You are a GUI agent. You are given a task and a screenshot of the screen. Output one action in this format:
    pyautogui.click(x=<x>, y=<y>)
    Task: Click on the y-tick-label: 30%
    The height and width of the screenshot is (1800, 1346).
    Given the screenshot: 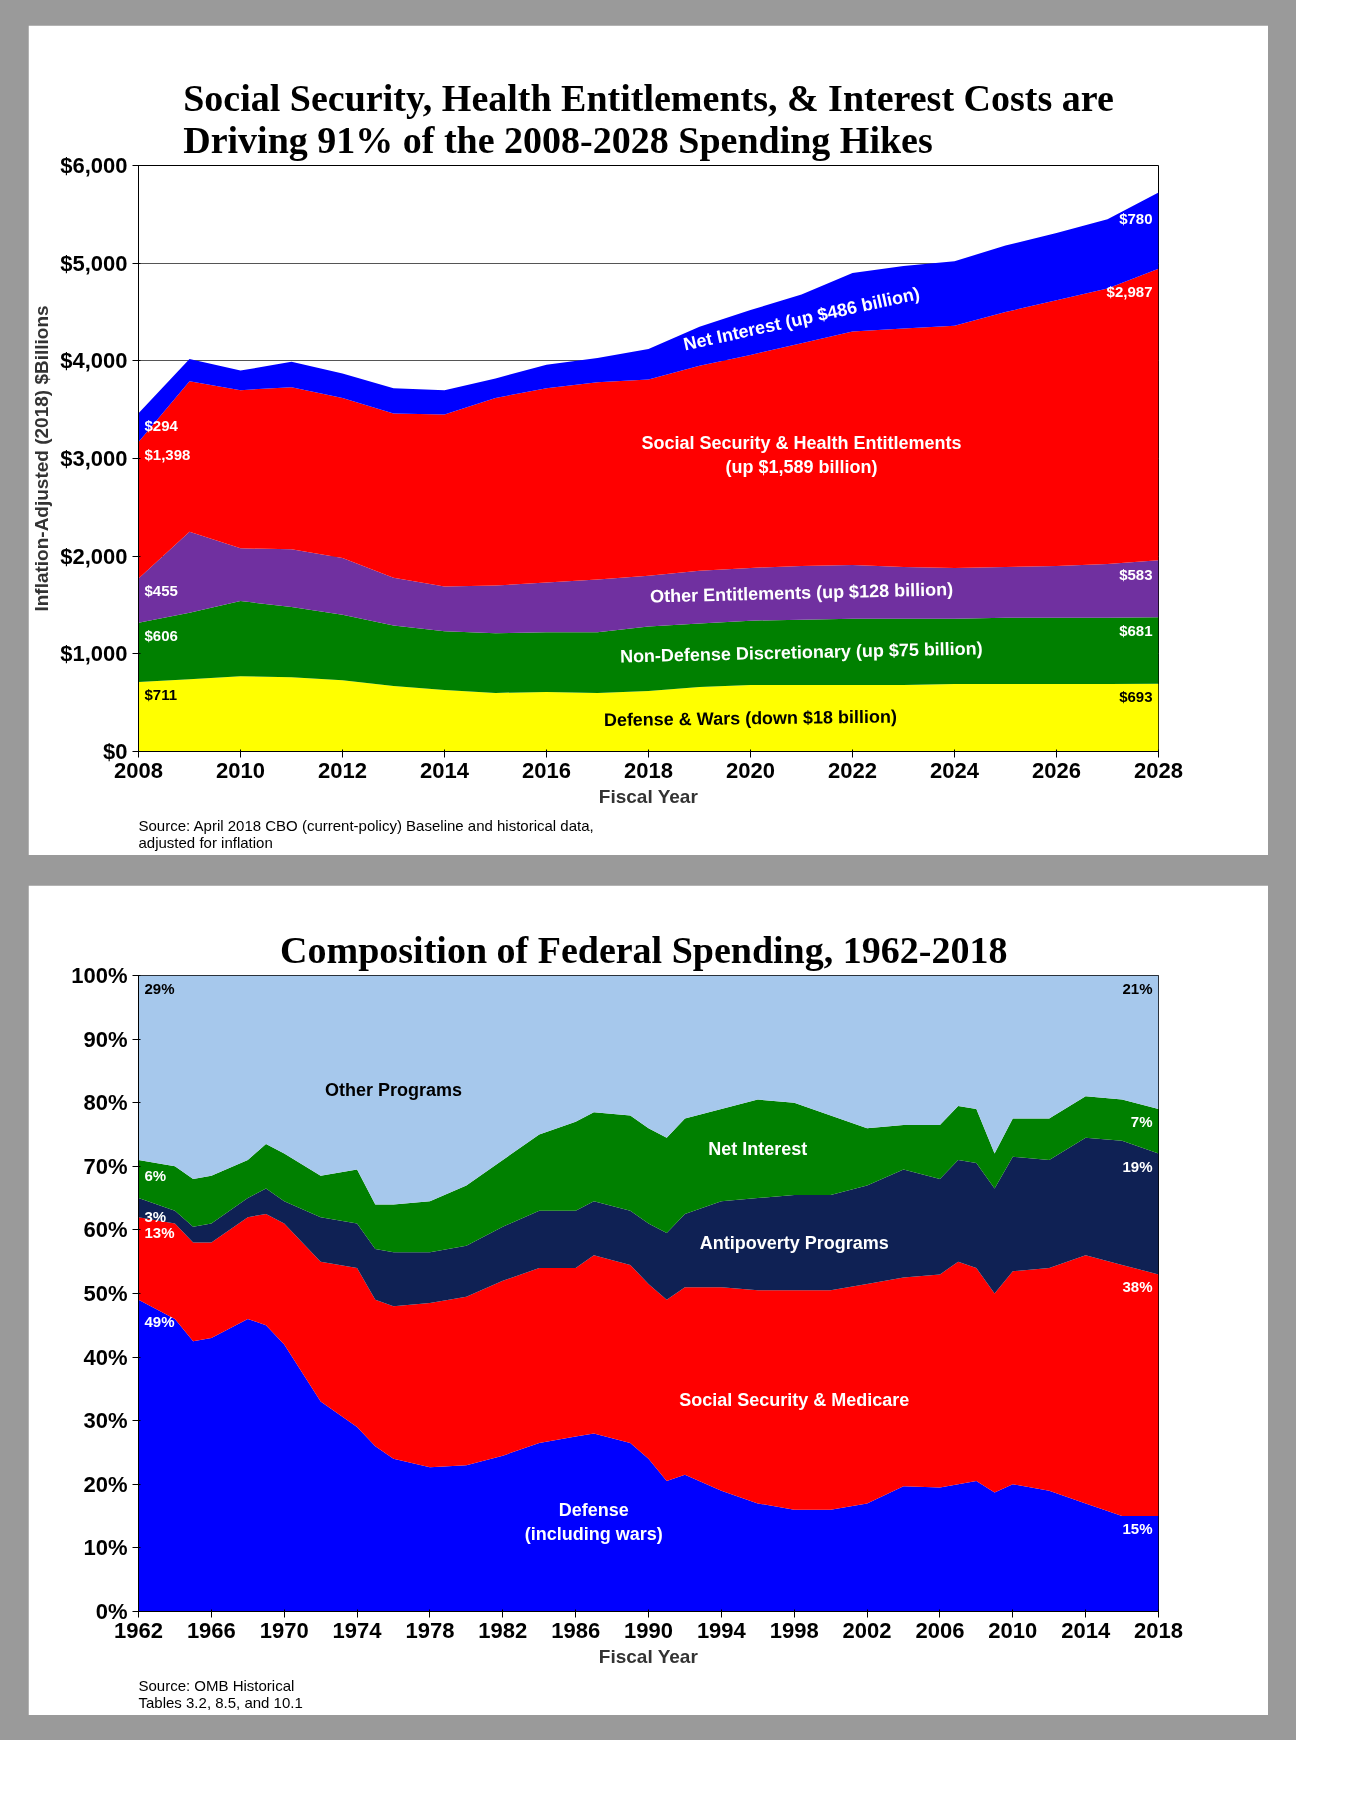 What is the action you would take?
    pyautogui.click(x=105, y=1421)
    